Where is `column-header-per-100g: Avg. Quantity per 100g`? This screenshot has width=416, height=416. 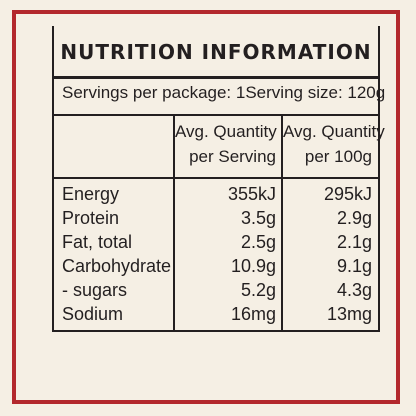 column-header-per-100g: Avg. Quantity per 100g is located at coordinates (334, 144).